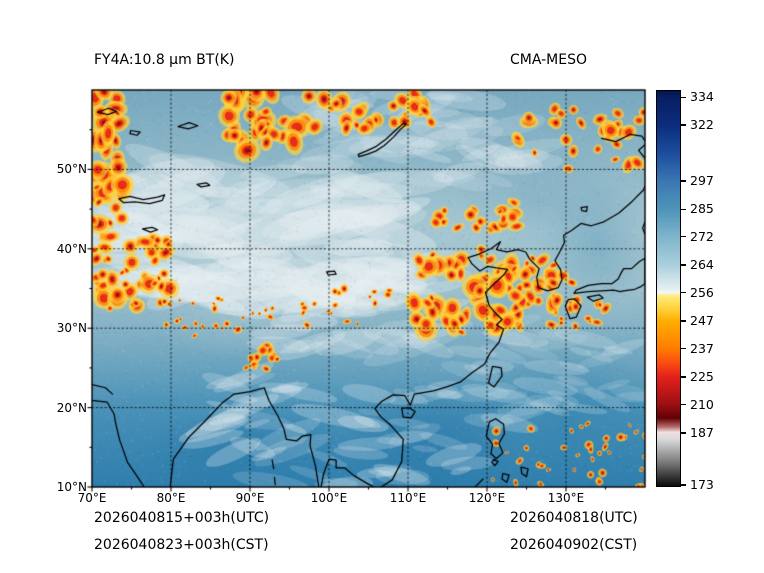  I want to click on plot-title: FY4A:10.8 μm BT(K), so click(164, 60).